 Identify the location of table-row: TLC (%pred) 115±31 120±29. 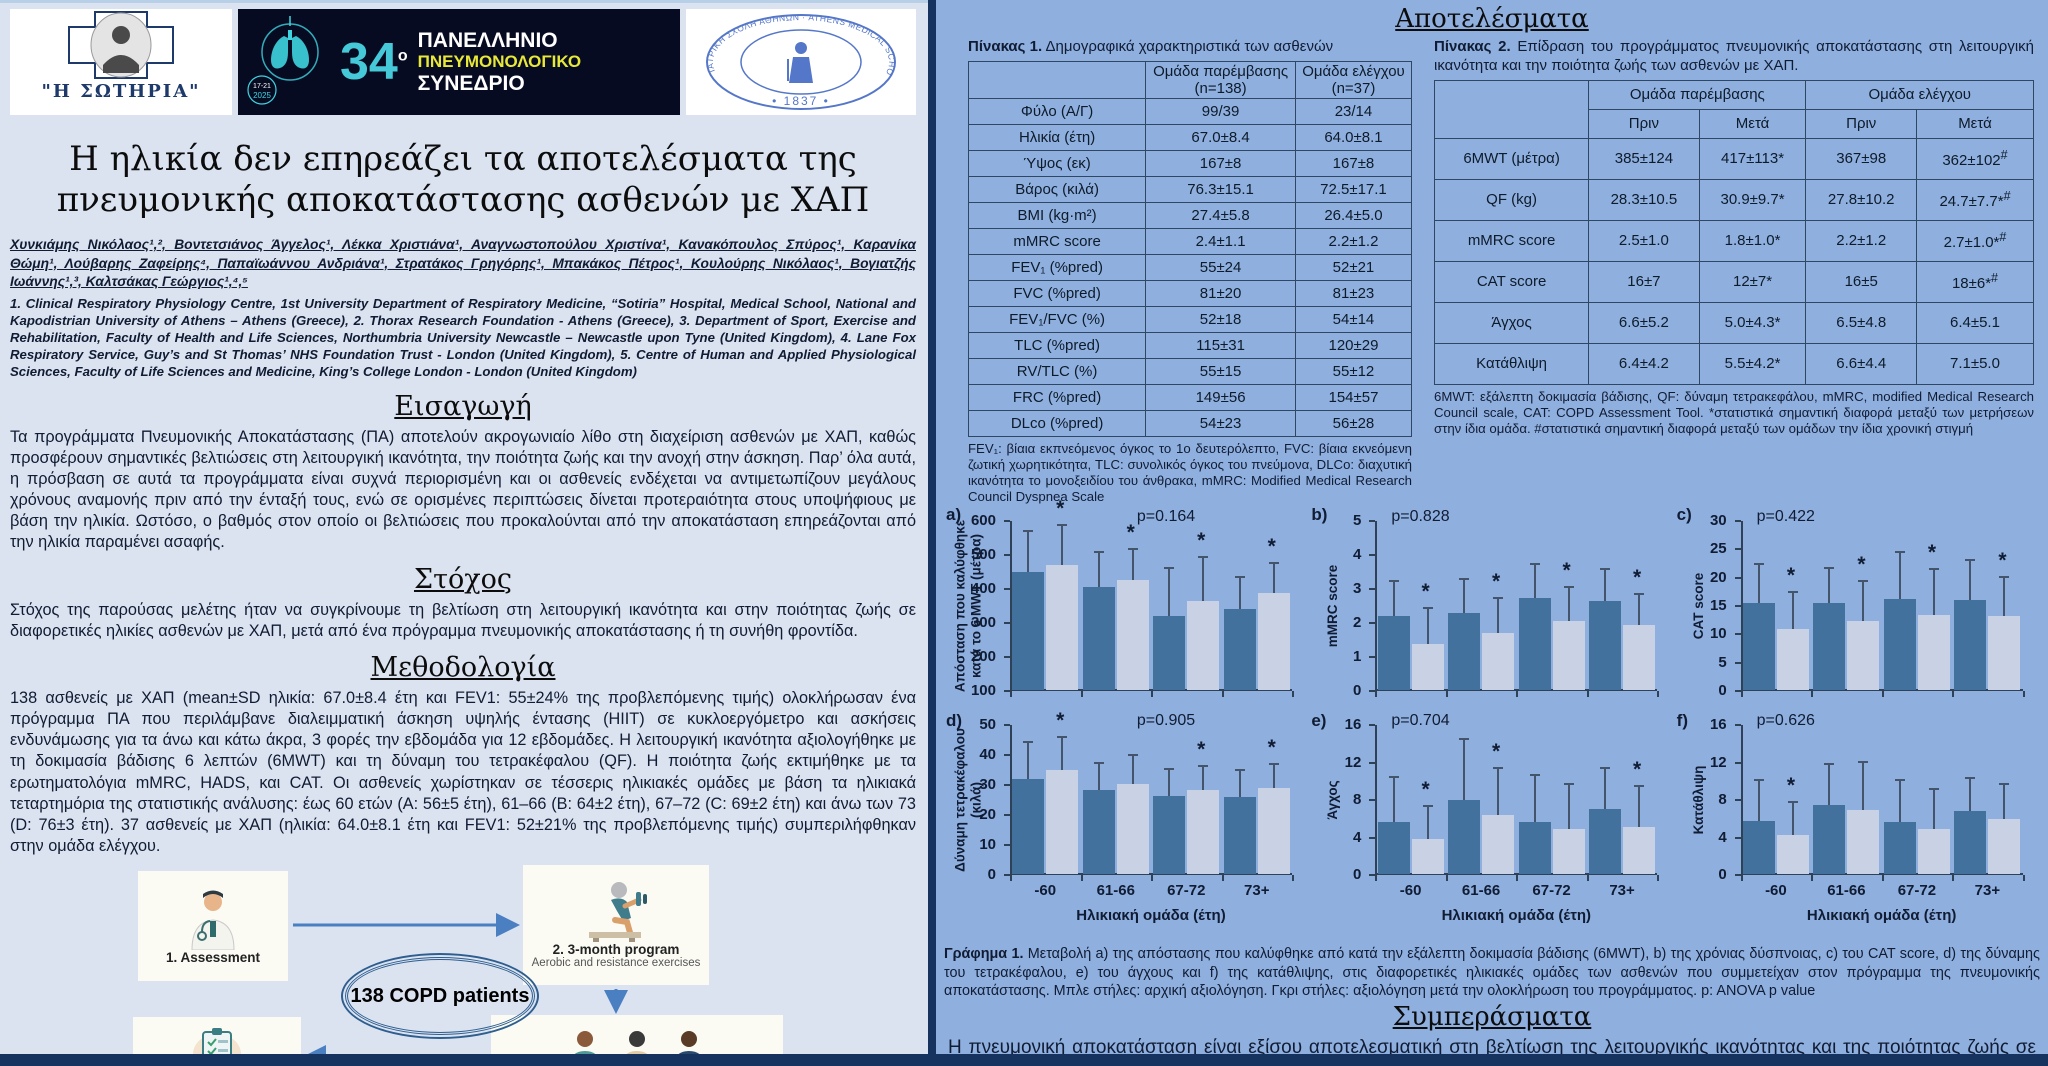
(1190, 345).